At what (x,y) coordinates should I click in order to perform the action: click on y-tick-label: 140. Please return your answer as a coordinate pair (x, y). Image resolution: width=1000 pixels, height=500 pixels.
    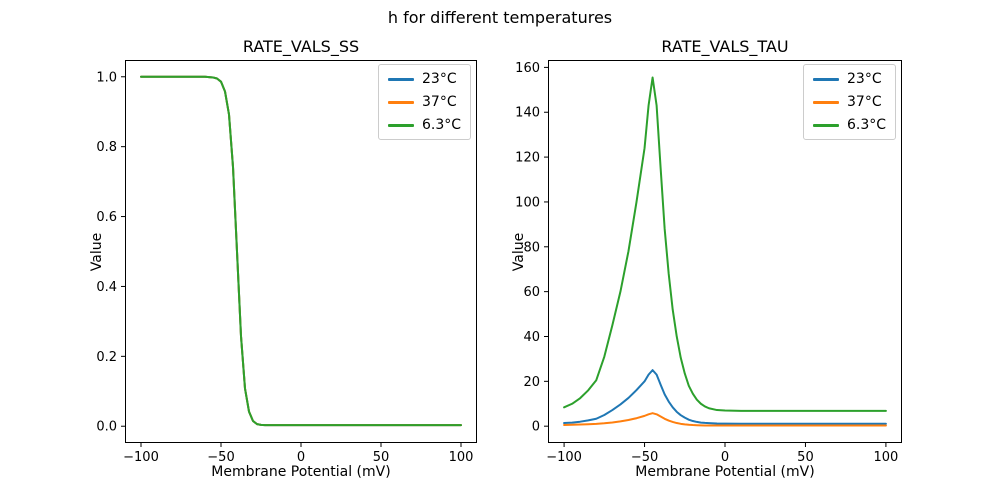
    Looking at the image, I should click on (527, 113).